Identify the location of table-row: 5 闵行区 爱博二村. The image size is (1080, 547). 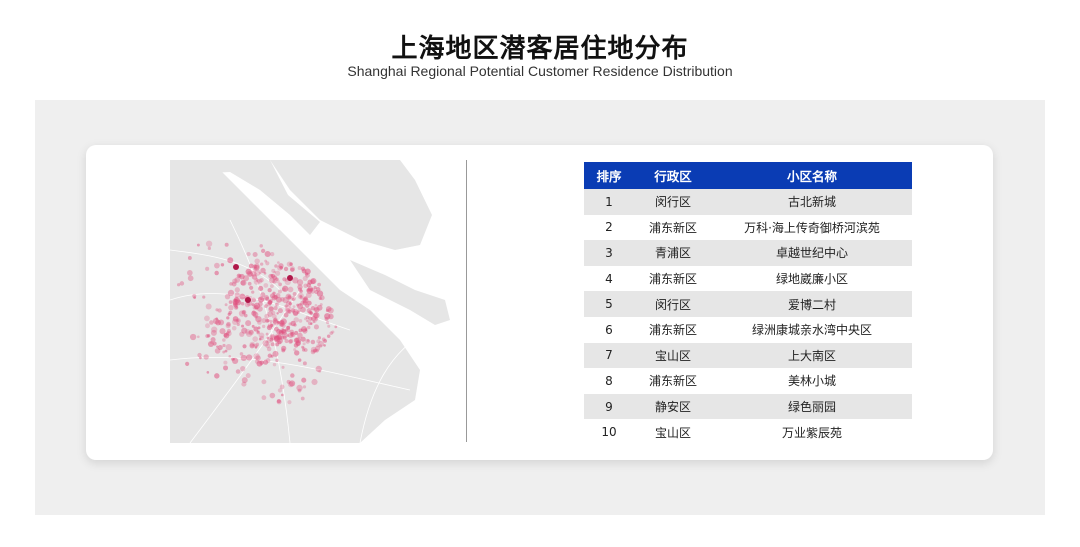
(748, 304).